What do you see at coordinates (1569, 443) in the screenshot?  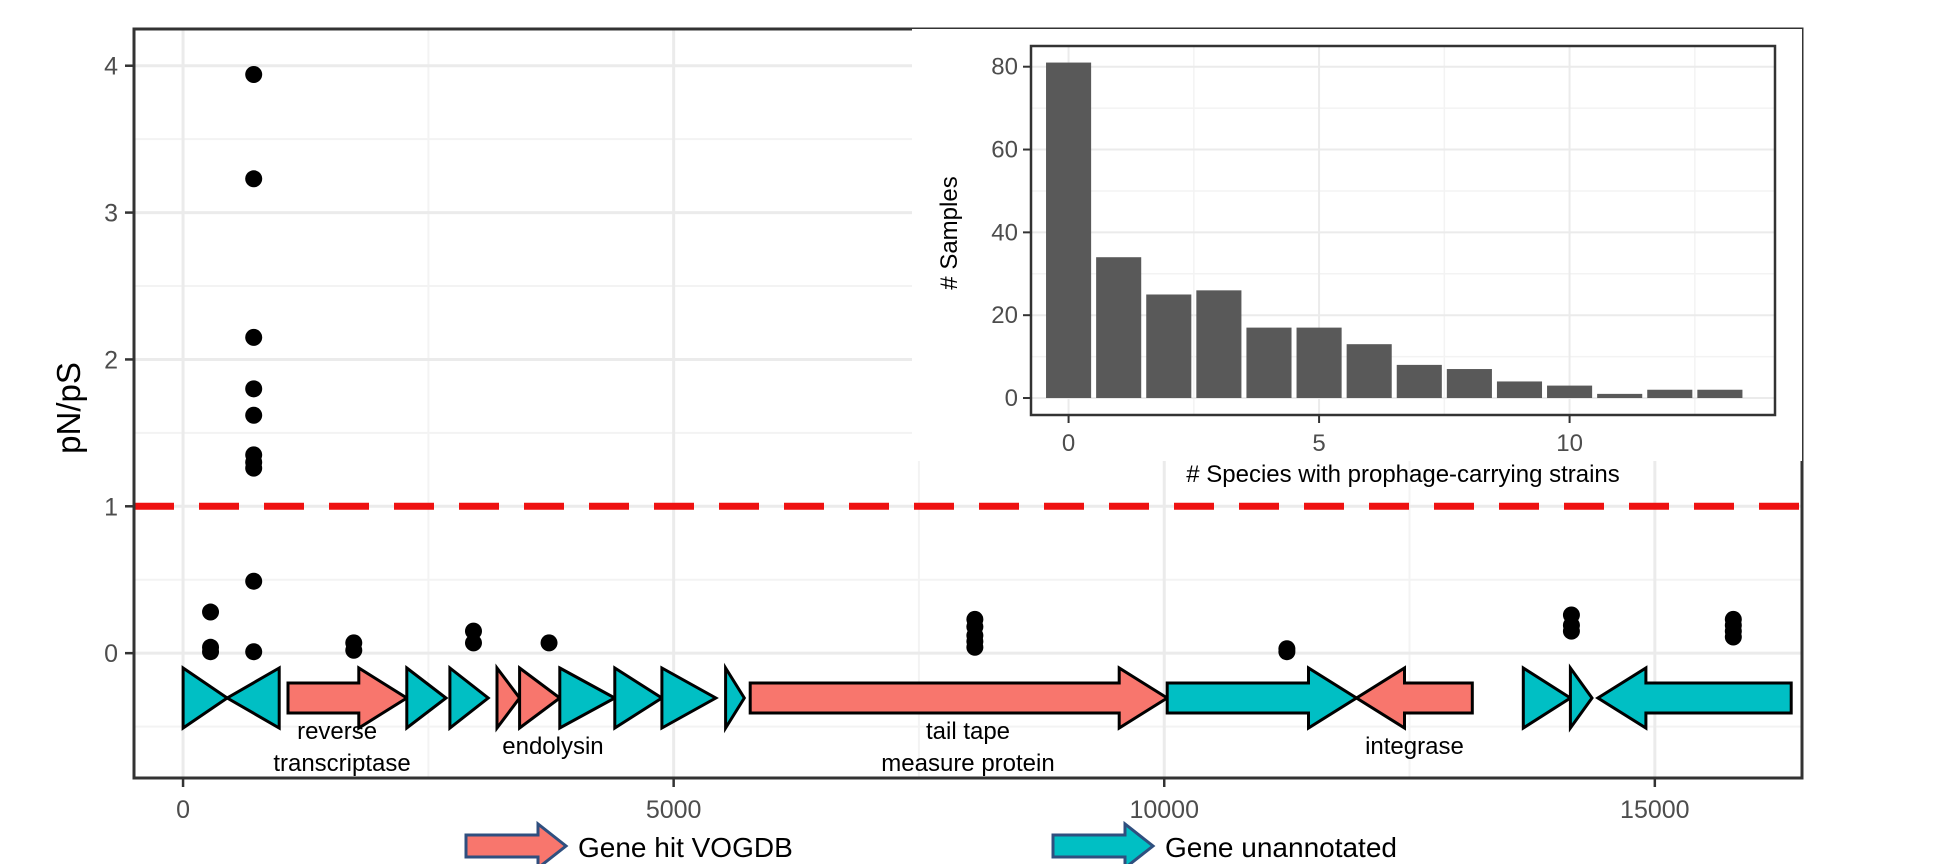 I see `inset-x-tick-label: 10` at bounding box center [1569, 443].